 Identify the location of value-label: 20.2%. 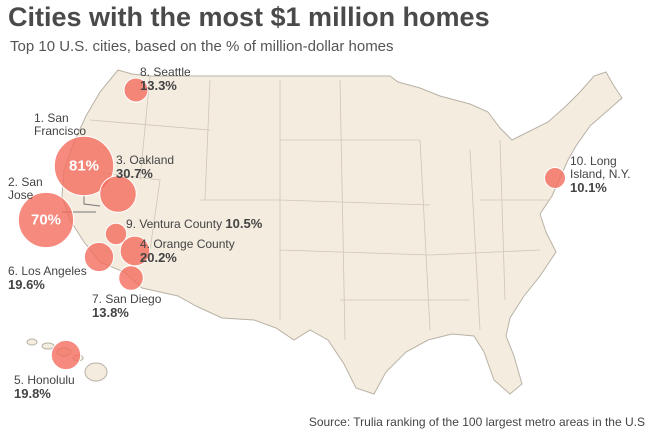
(158, 257).